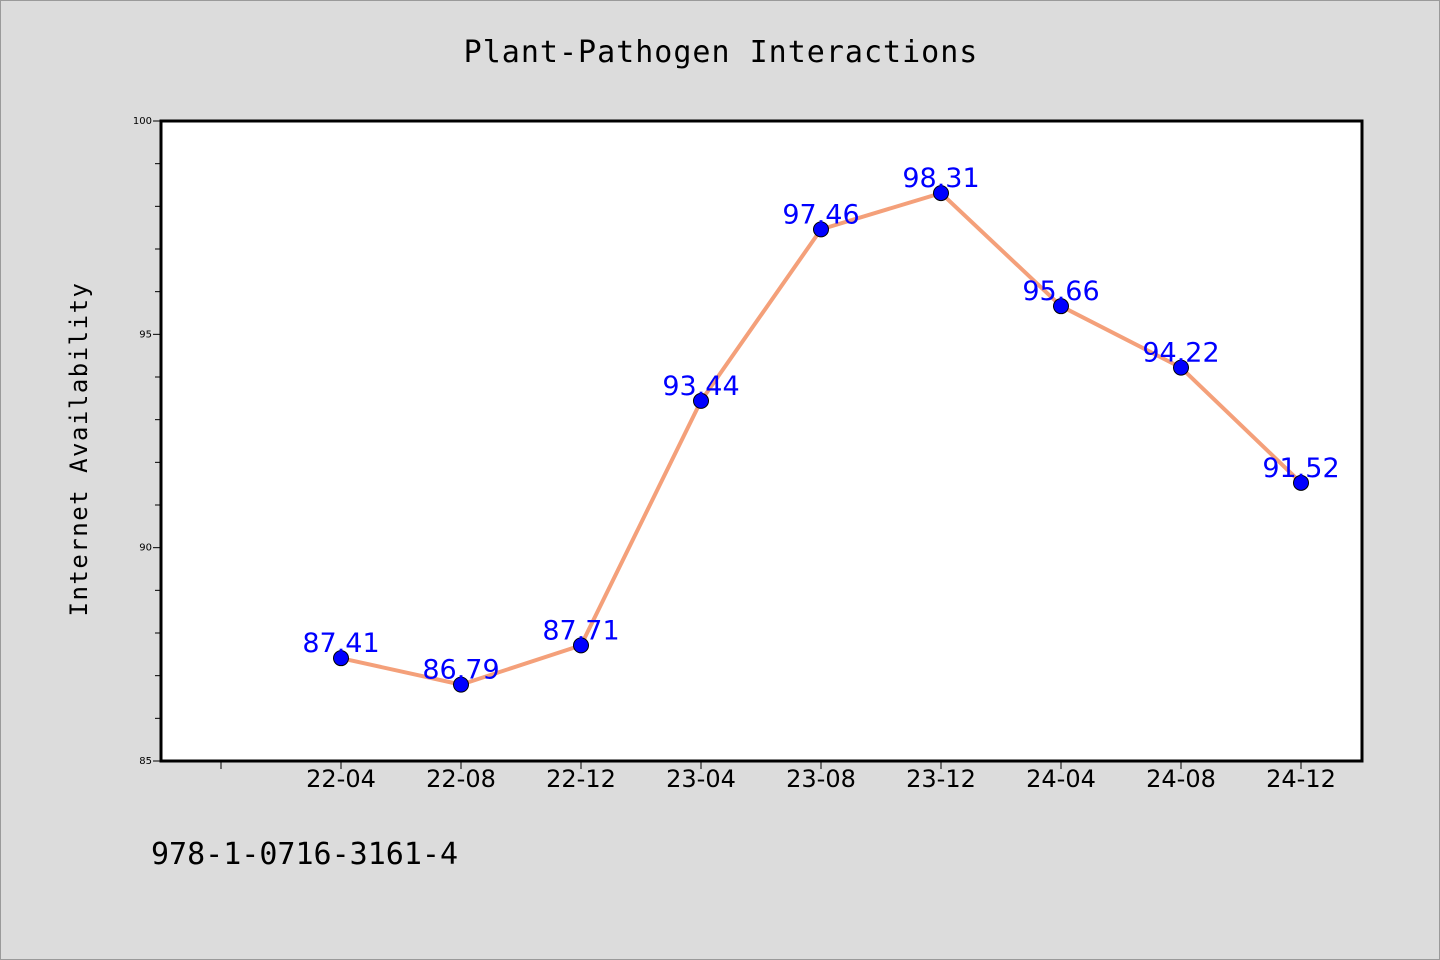  Describe the element at coordinates (145, 334) in the screenshot. I see `y-tick-label: 95` at that location.